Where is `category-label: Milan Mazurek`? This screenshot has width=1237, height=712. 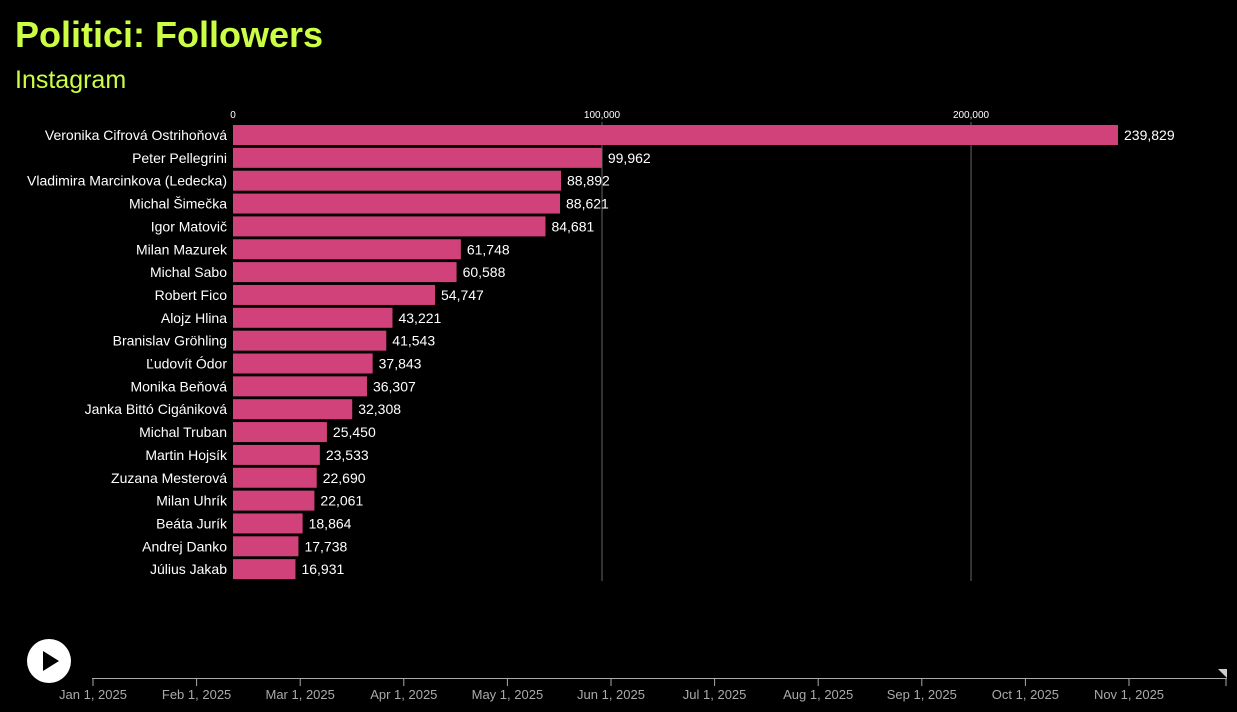
category-label: Milan Mazurek is located at coordinates (182, 249).